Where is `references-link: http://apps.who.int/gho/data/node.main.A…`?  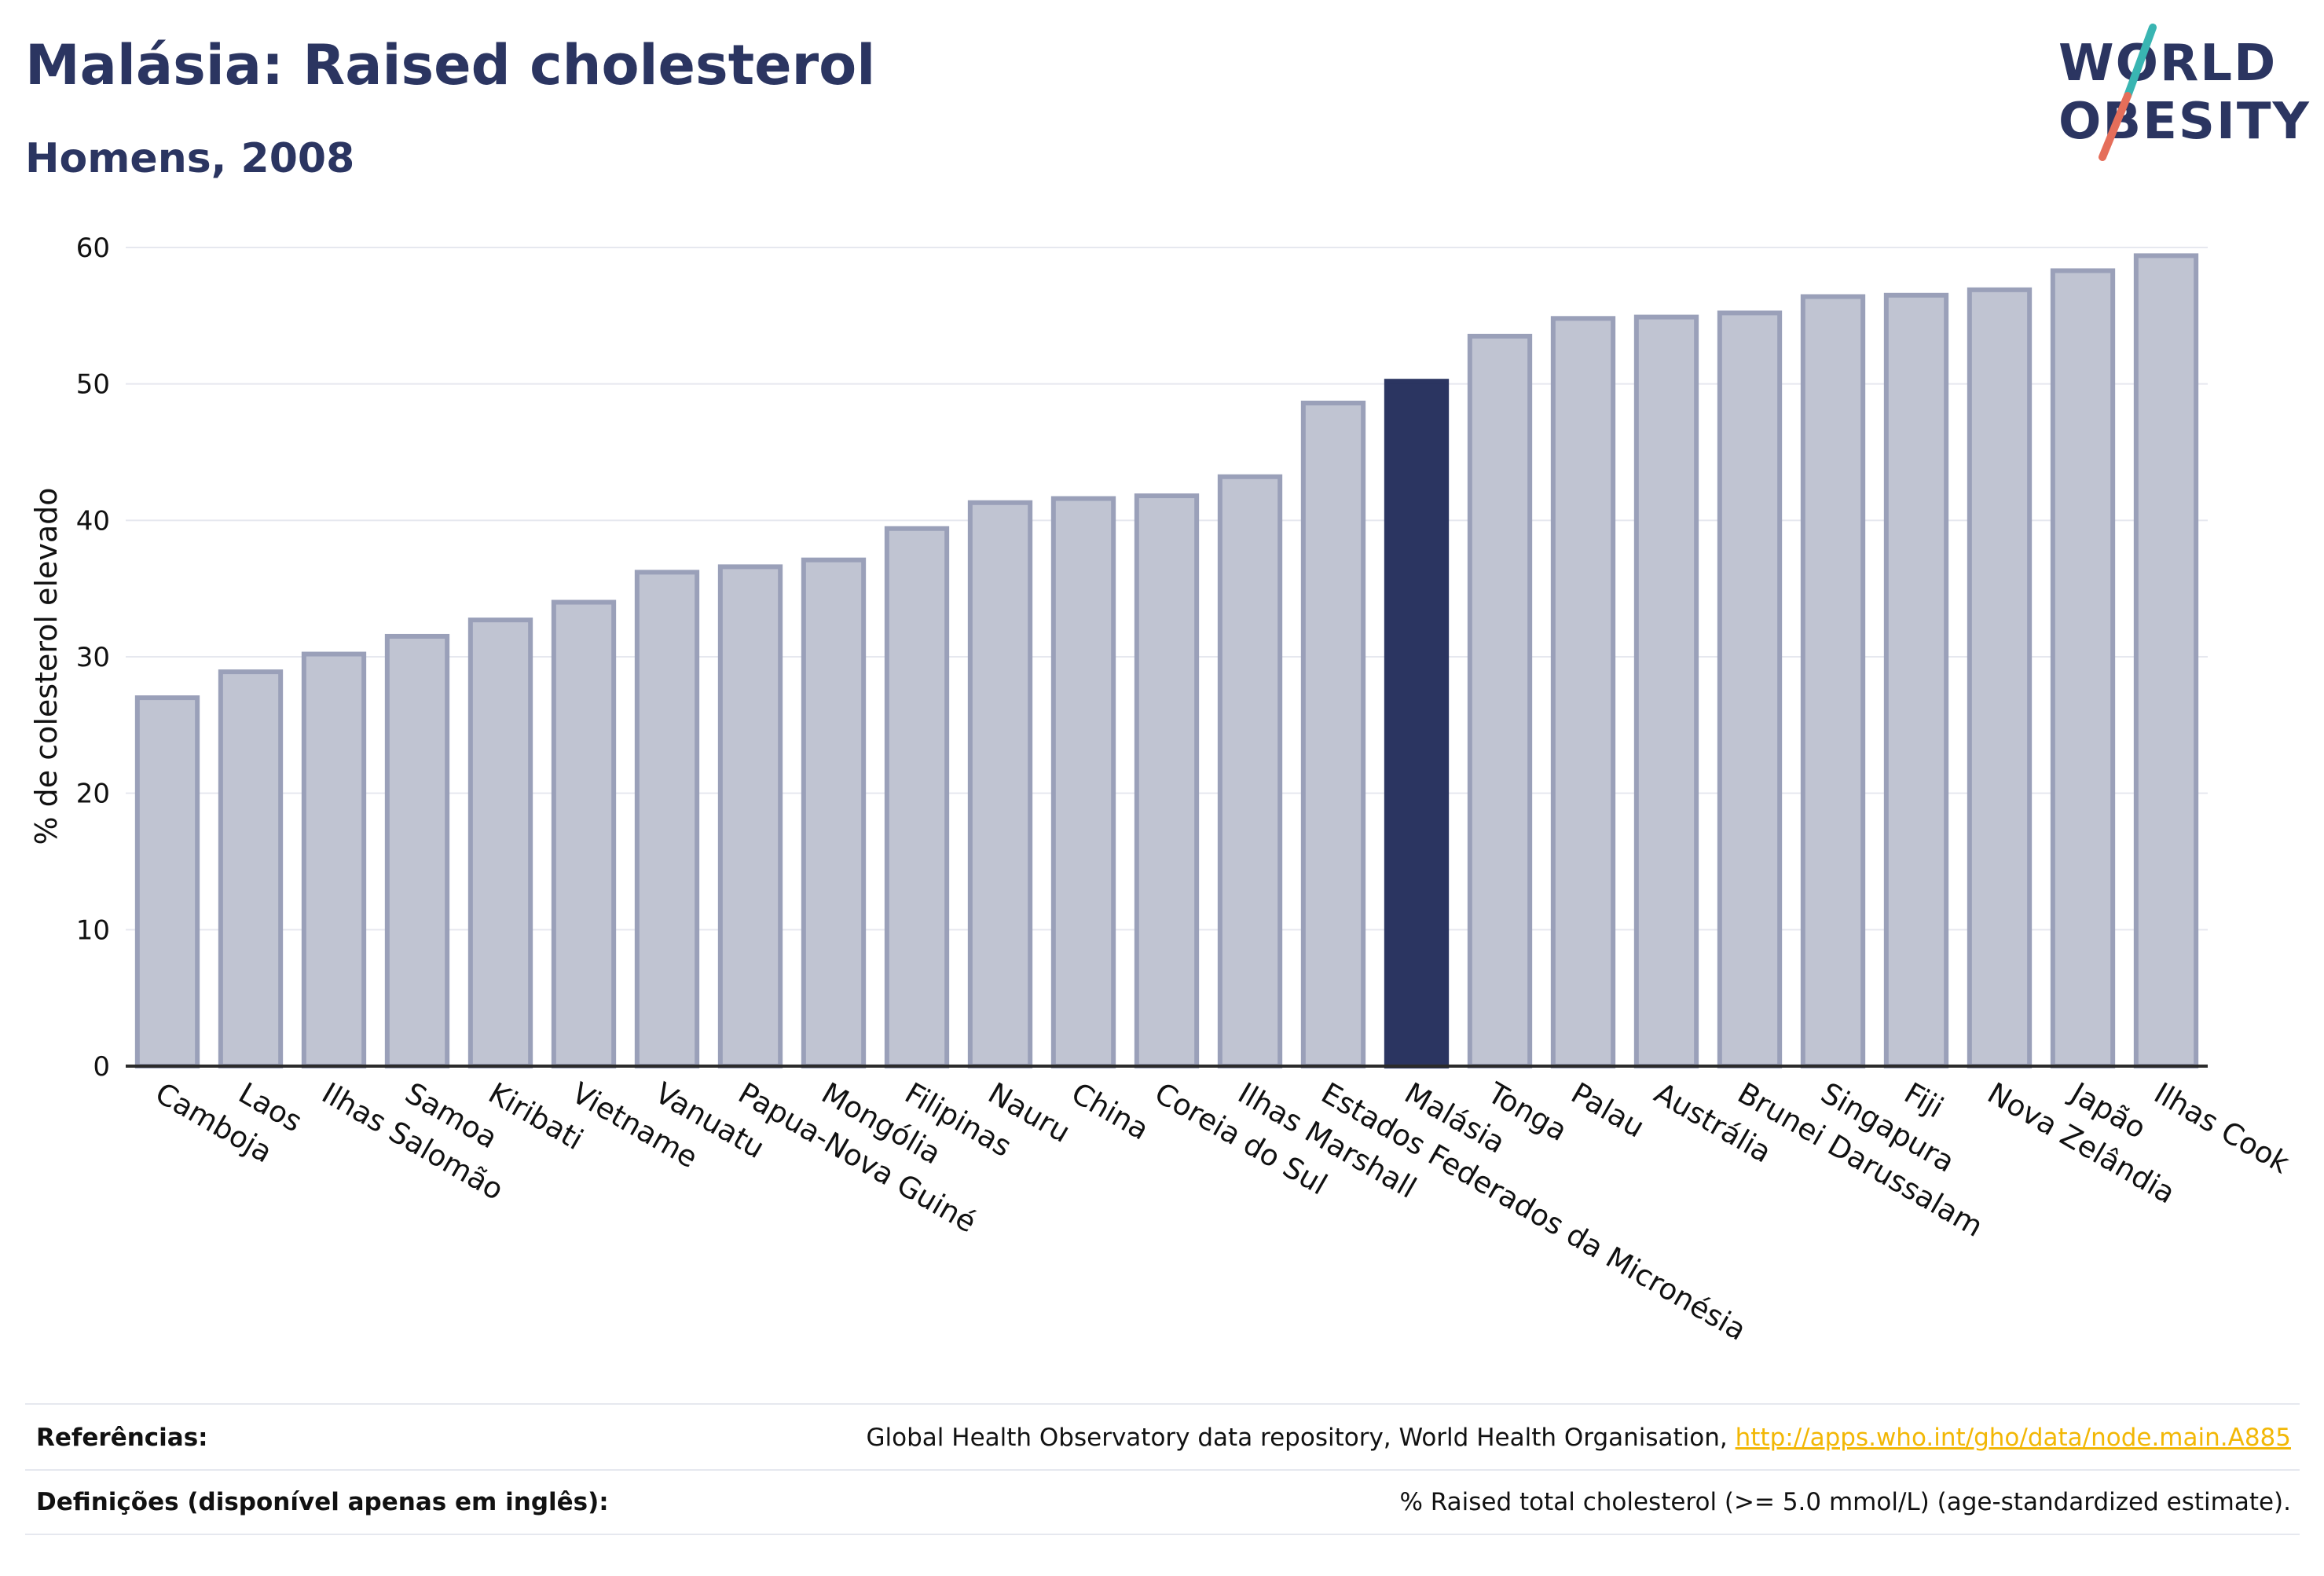
references-link: http://apps.who.int/gho/data/node.main.A… is located at coordinates (2013, 1438).